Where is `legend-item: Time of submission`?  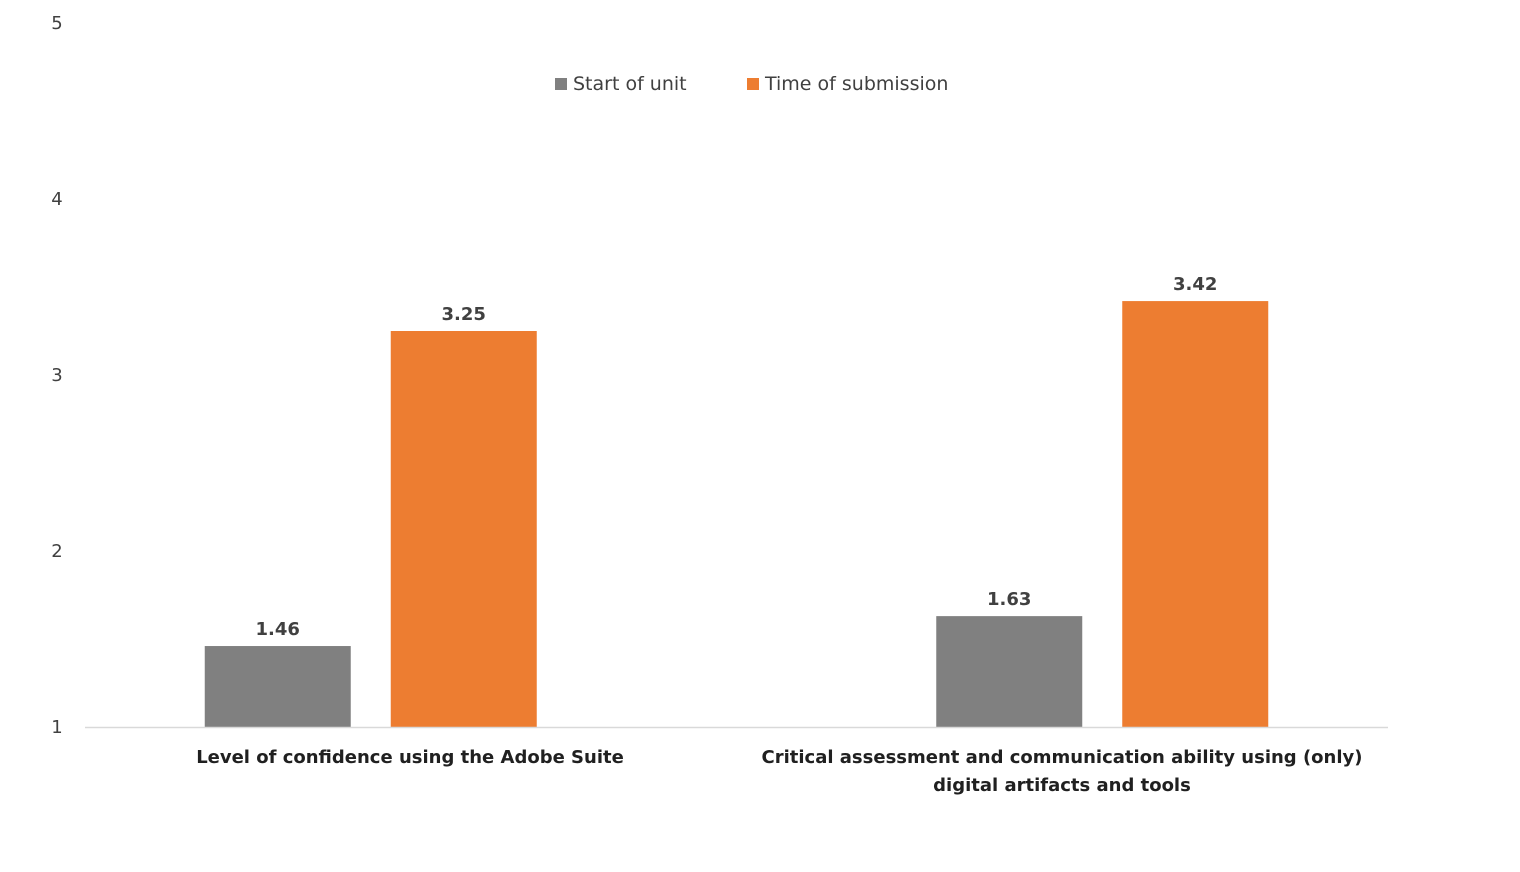 legend-item: Time of submission is located at coordinates (847, 84).